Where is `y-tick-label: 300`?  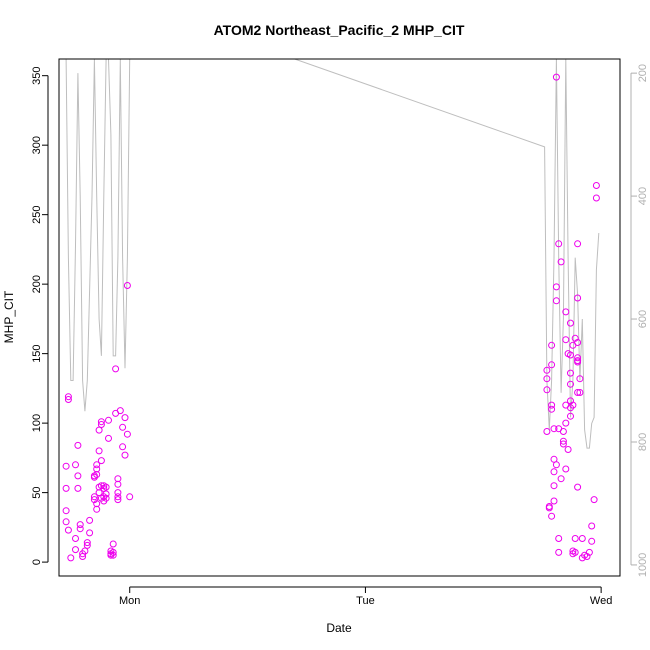
y-tick-label: 300 is located at coordinates (37, 145).